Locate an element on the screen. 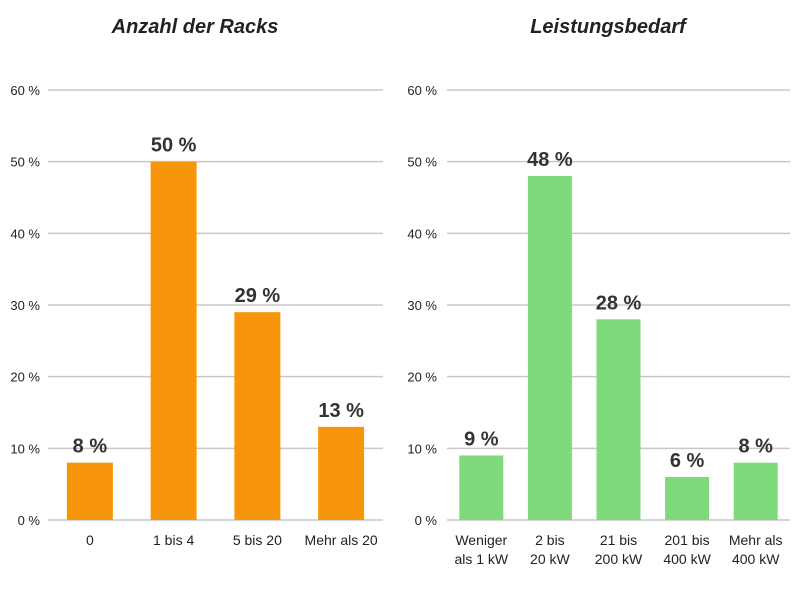 The image size is (800, 600). chart-title: Leistungsbedarf is located at coordinates (609, 27).